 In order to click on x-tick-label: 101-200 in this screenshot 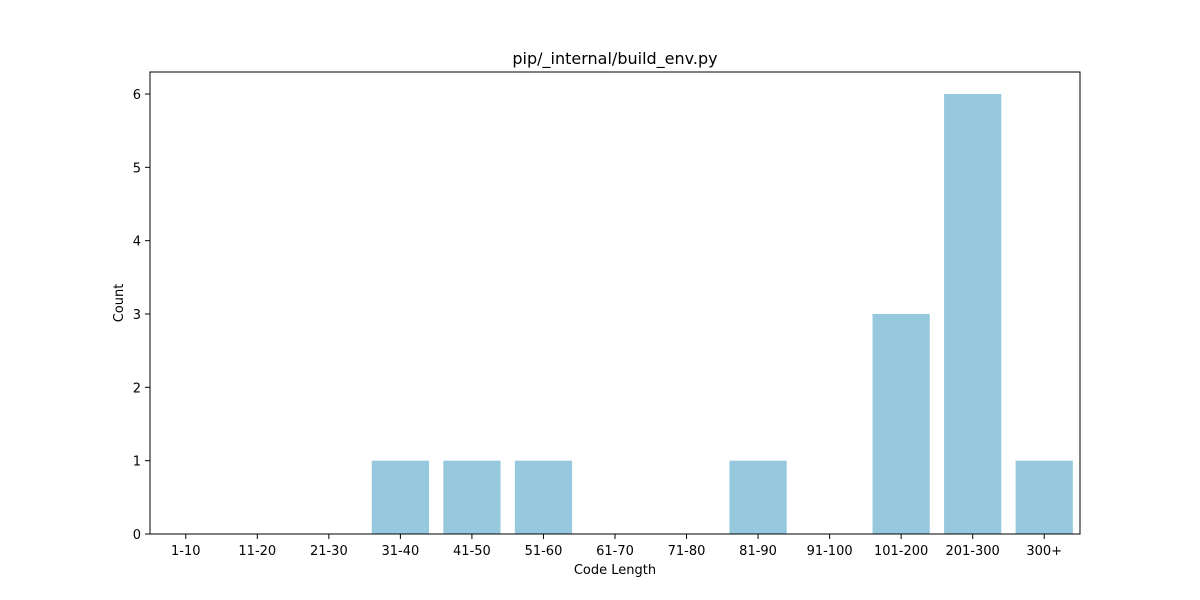, I will do `click(901, 551)`.